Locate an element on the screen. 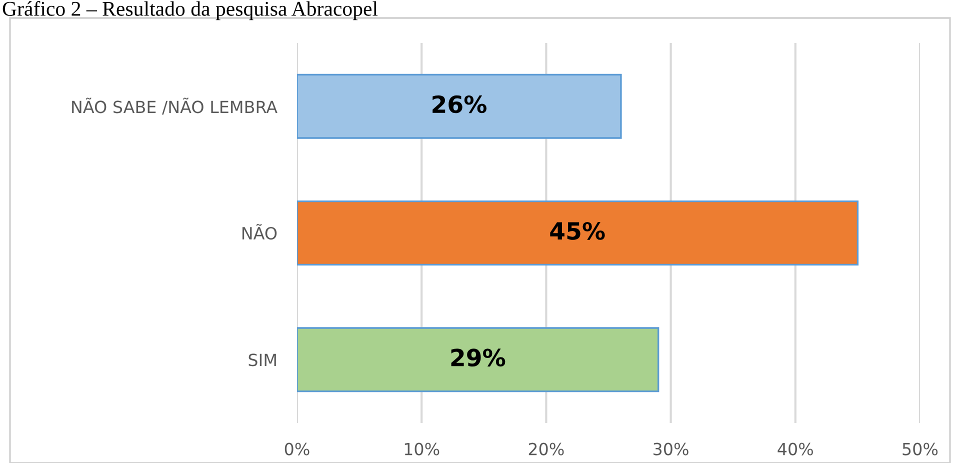 The height and width of the screenshot is (463, 955). y-tick-label: NÃO is located at coordinates (259, 232).